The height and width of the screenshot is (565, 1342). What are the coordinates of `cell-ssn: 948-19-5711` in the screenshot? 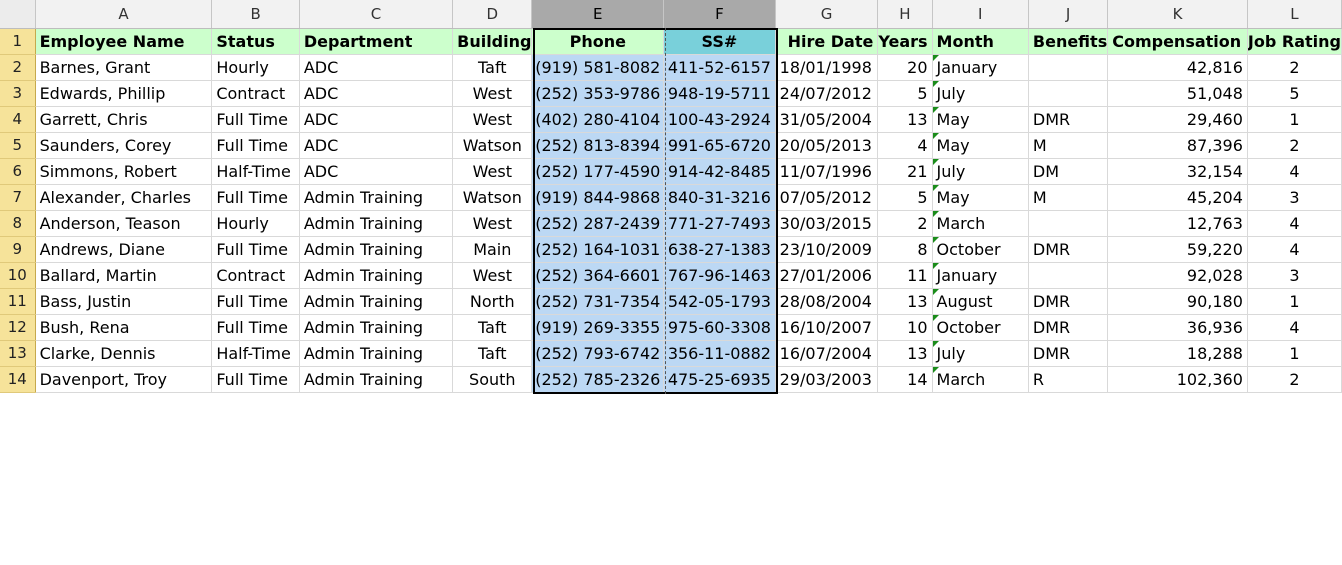 It's located at (719, 93).